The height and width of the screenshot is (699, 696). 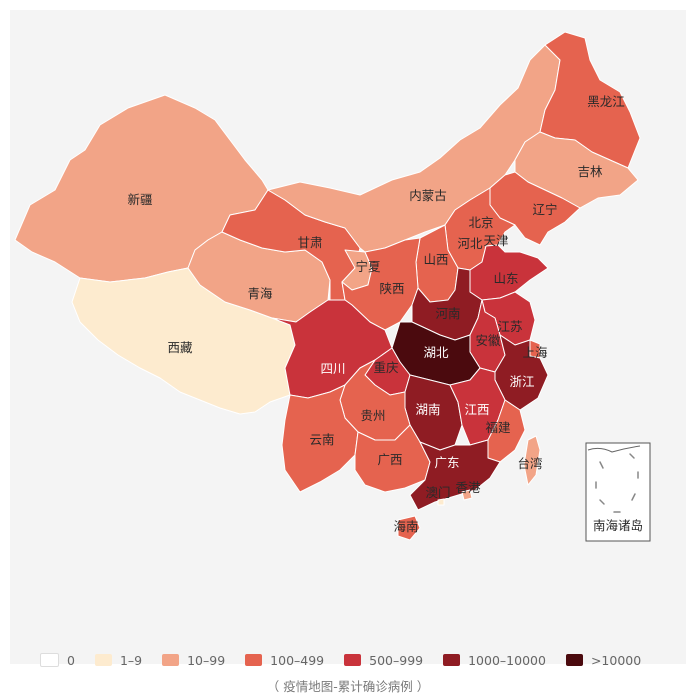 I want to click on label-macau: 澳门, so click(x=437, y=492).